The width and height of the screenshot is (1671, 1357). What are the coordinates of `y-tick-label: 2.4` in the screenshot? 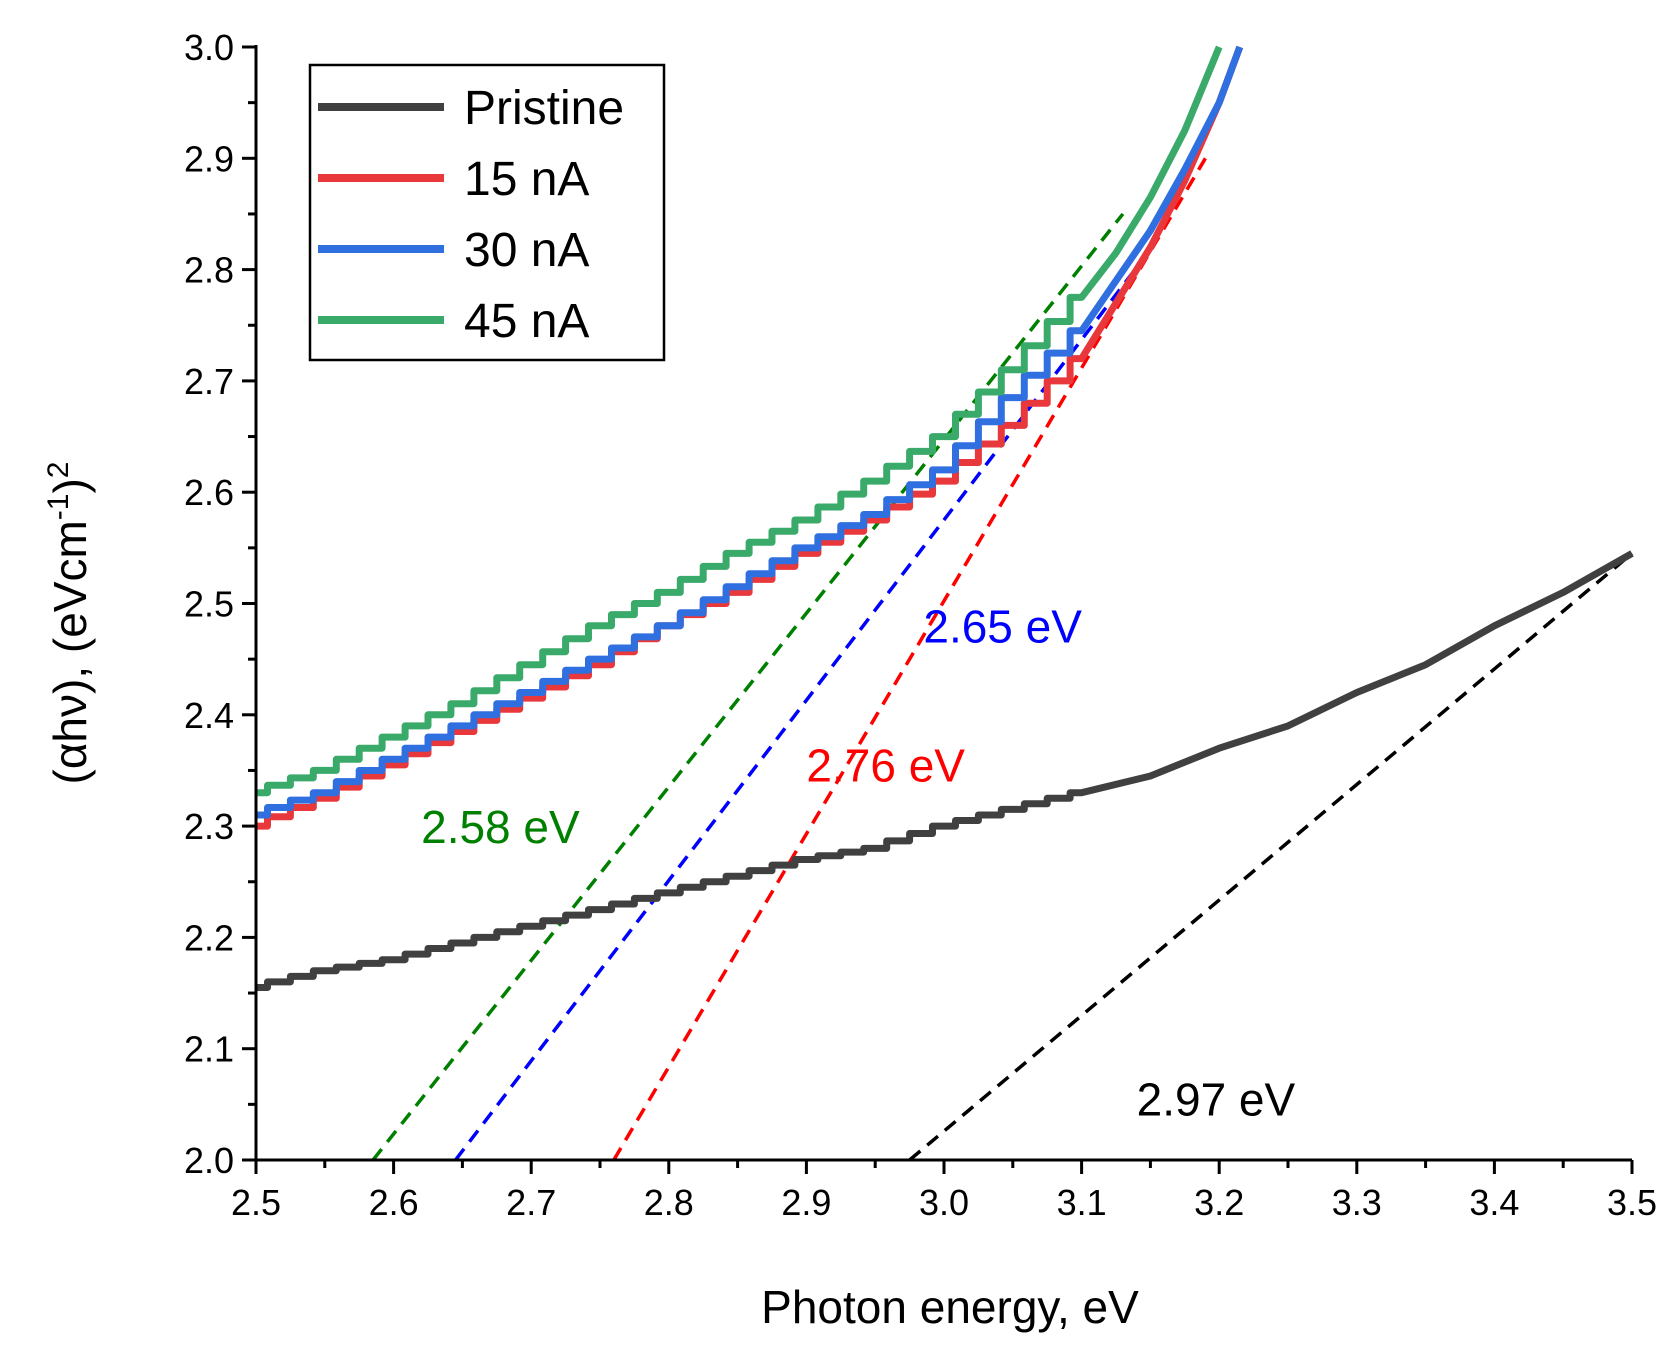 It's located at (209, 715).